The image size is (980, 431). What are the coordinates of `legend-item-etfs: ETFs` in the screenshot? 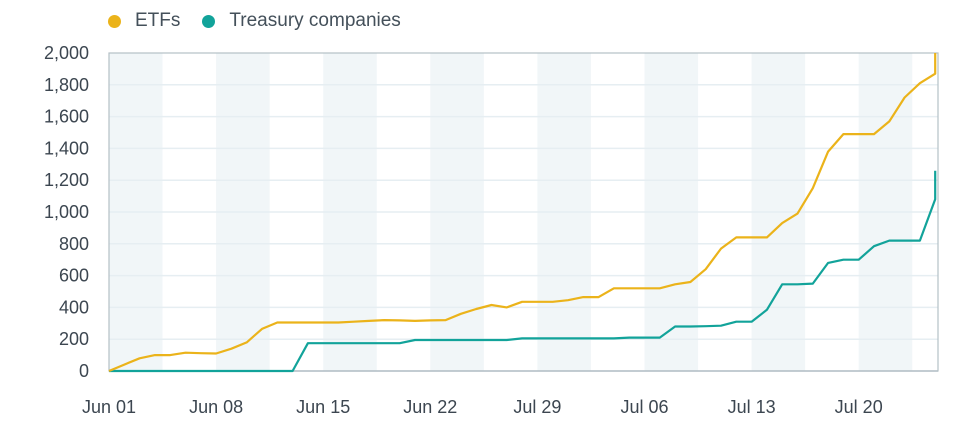 It's located at (144, 21).